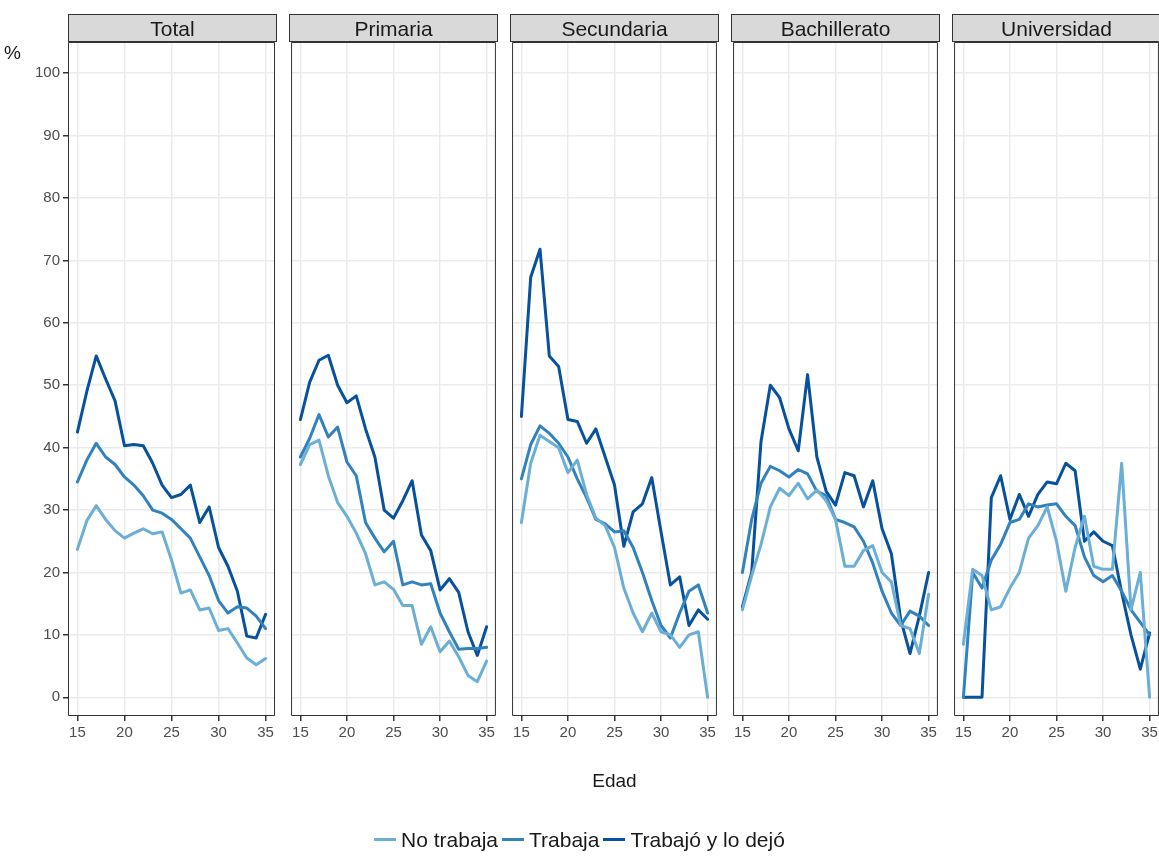  What do you see at coordinates (51, 134) in the screenshot?
I see `y-tick-label: 90` at bounding box center [51, 134].